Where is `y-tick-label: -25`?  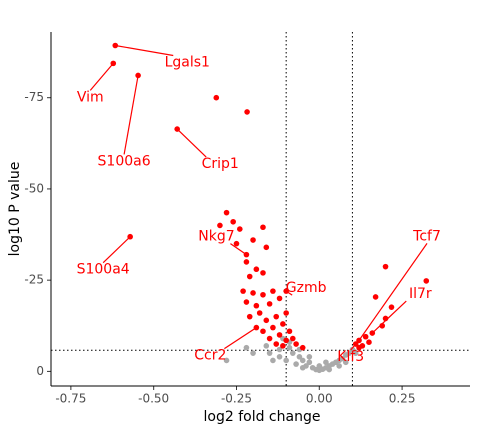
y-tick-label: -25 is located at coordinates (34, 280).